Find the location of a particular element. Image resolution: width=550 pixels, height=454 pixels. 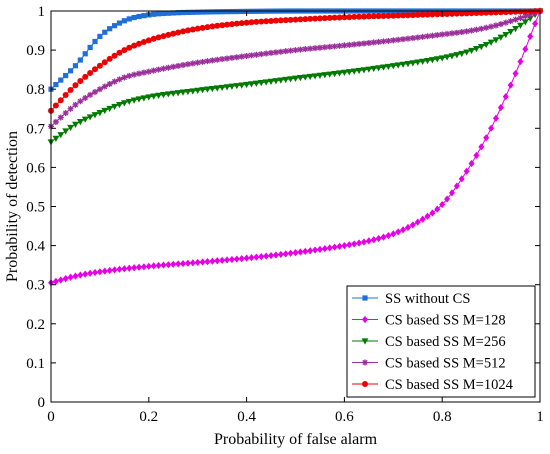

legend-item: CS based SS M=256 is located at coordinates (429, 342).